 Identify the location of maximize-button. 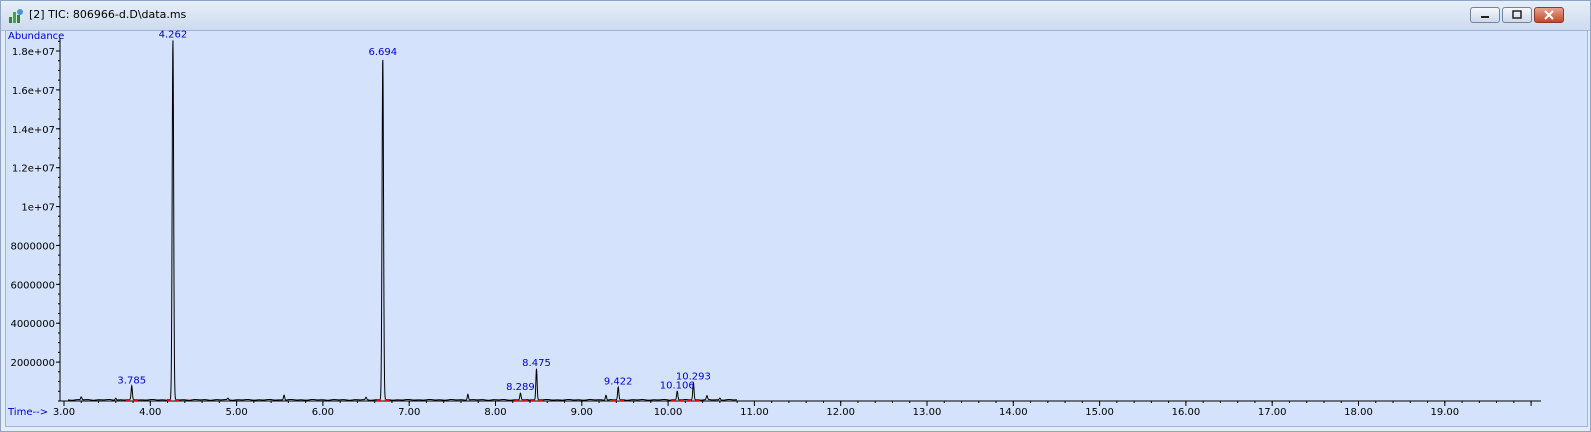
(1517, 15).